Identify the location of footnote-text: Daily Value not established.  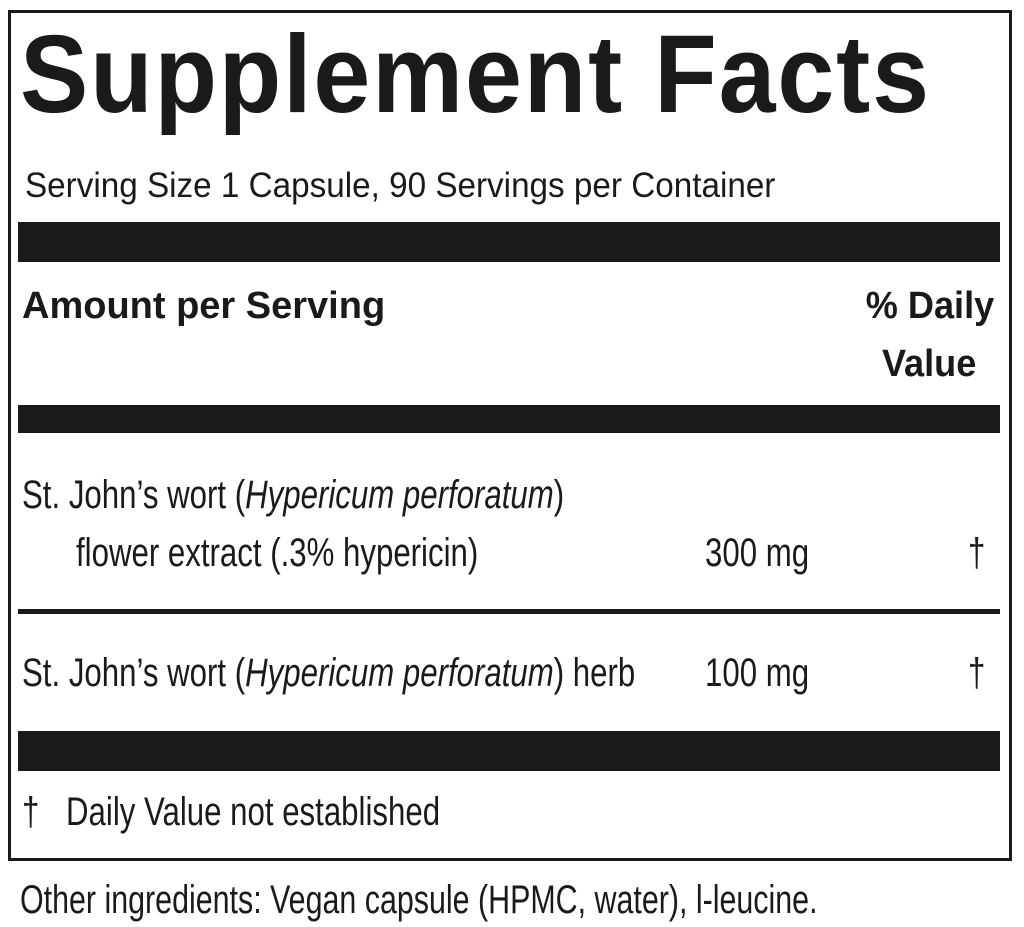
(253, 812).